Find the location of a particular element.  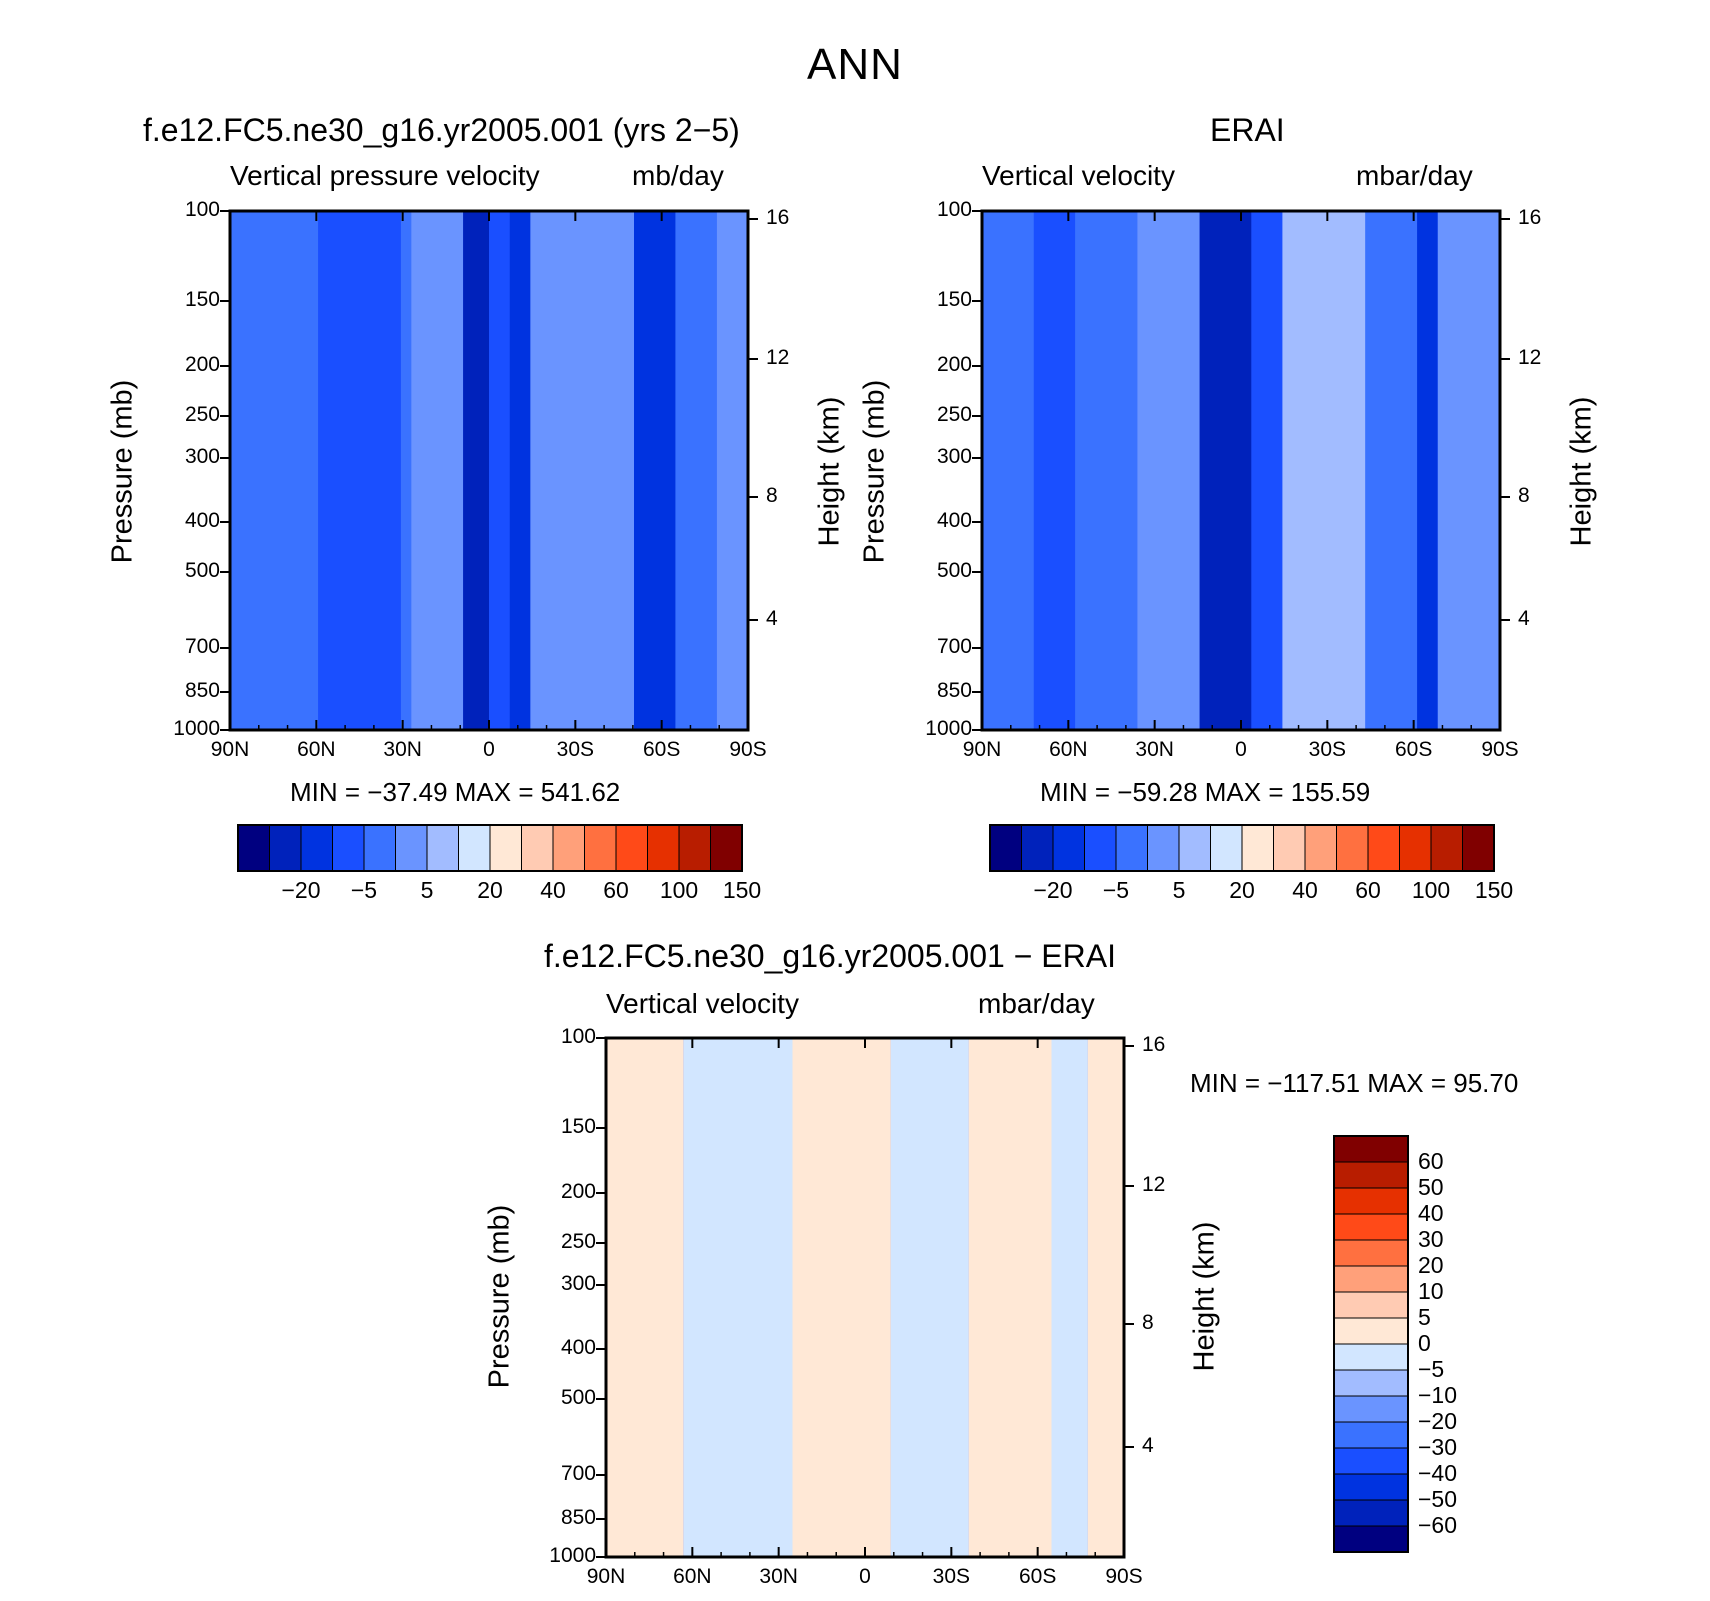

y2-tick-label: 4 is located at coordinates (1524, 618).